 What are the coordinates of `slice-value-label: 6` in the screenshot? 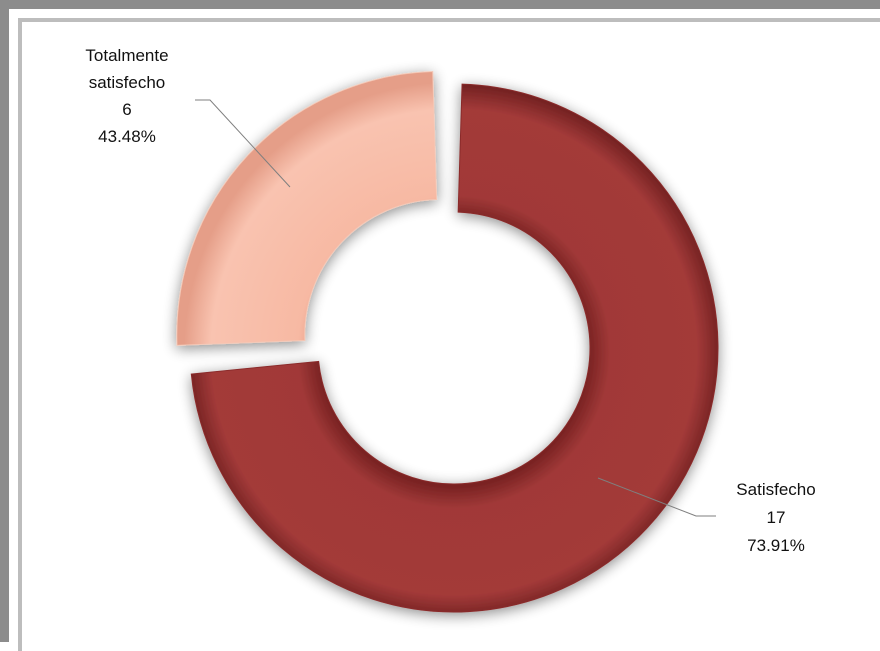 It's located at (126, 109).